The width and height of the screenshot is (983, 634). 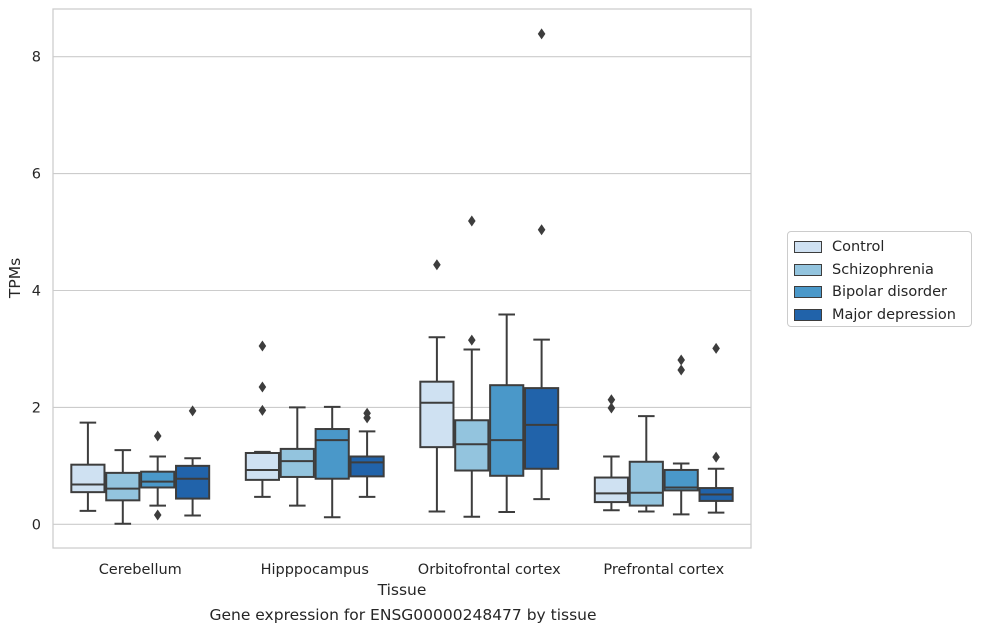 I want to click on y-tick-label: 6, so click(x=36, y=175).